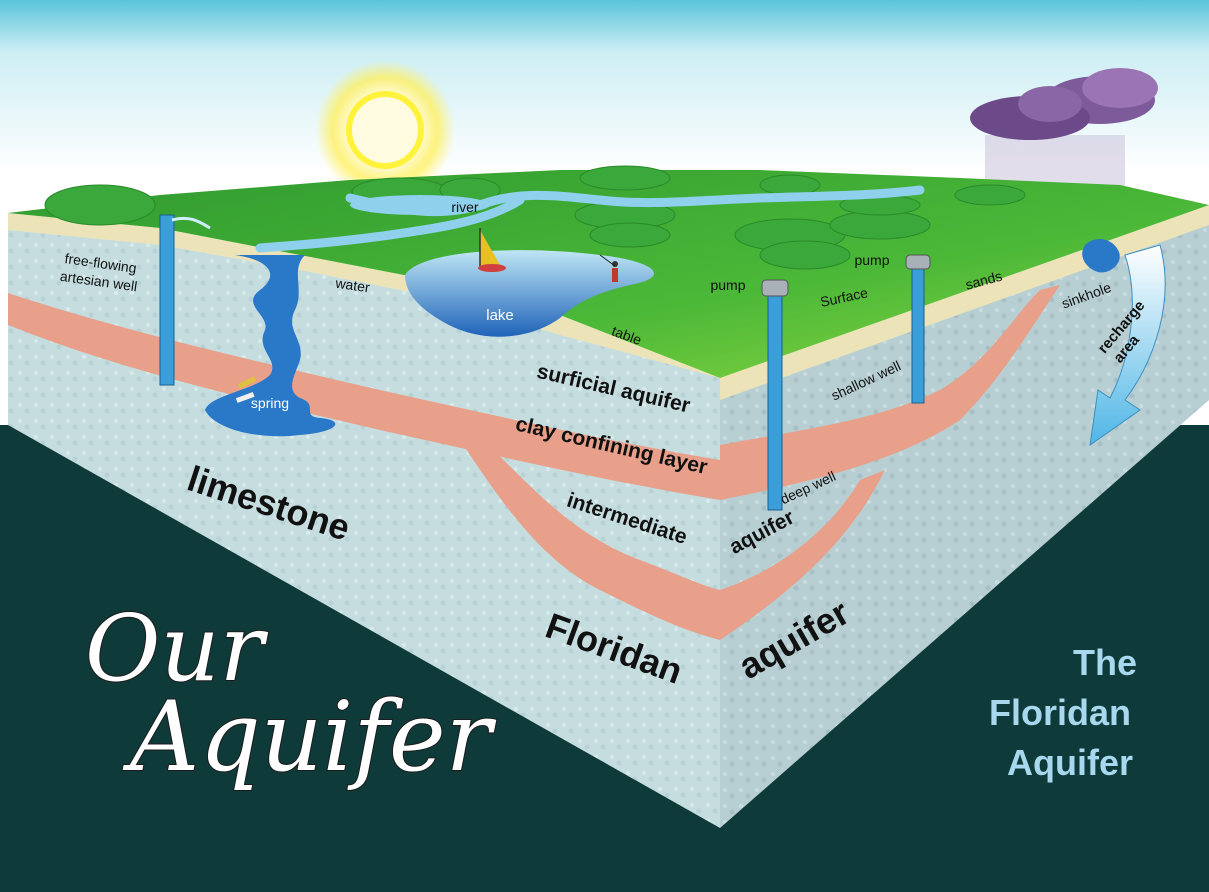 The width and height of the screenshot is (1209, 892). Describe the element at coordinates (309, 737) in the screenshot. I see `title-line2: Aquifer` at that location.